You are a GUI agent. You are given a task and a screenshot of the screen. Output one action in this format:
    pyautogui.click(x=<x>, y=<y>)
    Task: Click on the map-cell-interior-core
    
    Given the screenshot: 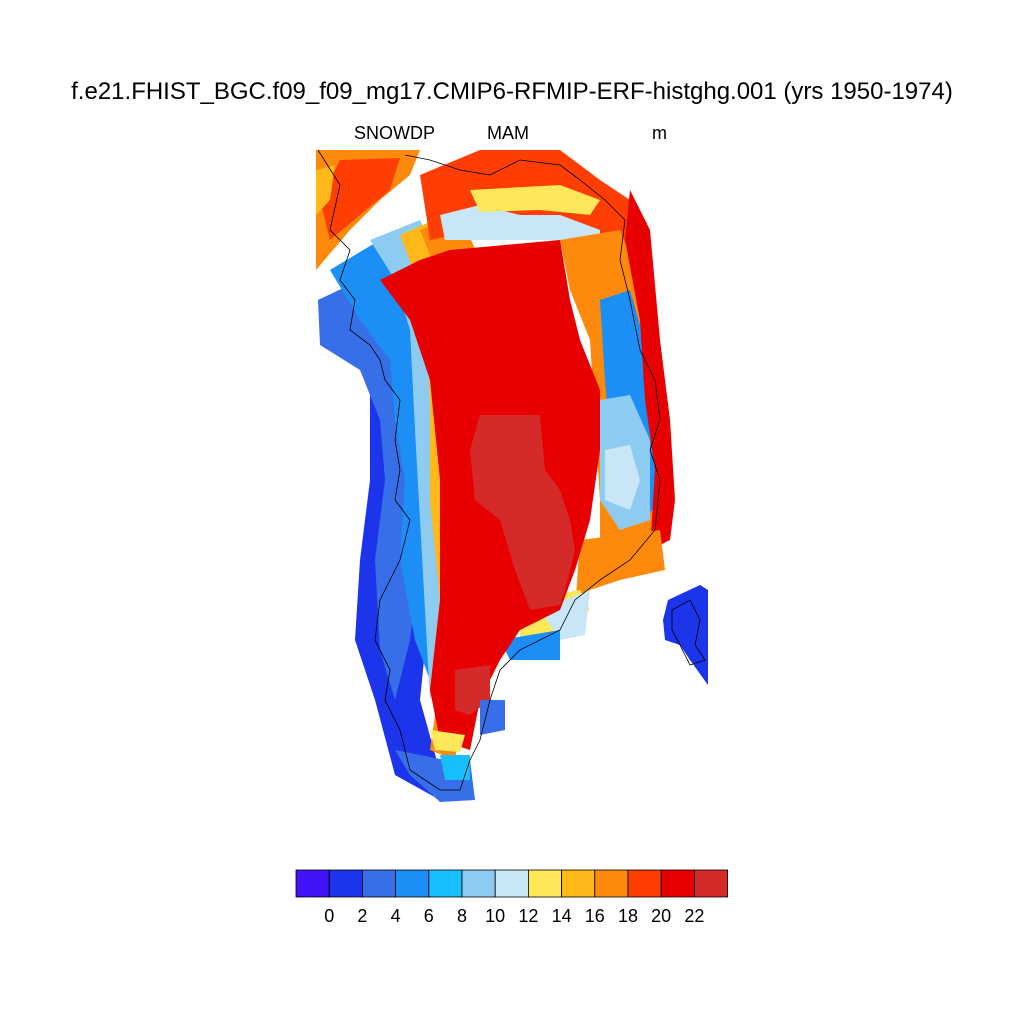 What is the action you would take?
    pyautogui.click(x=522, y=512)
    